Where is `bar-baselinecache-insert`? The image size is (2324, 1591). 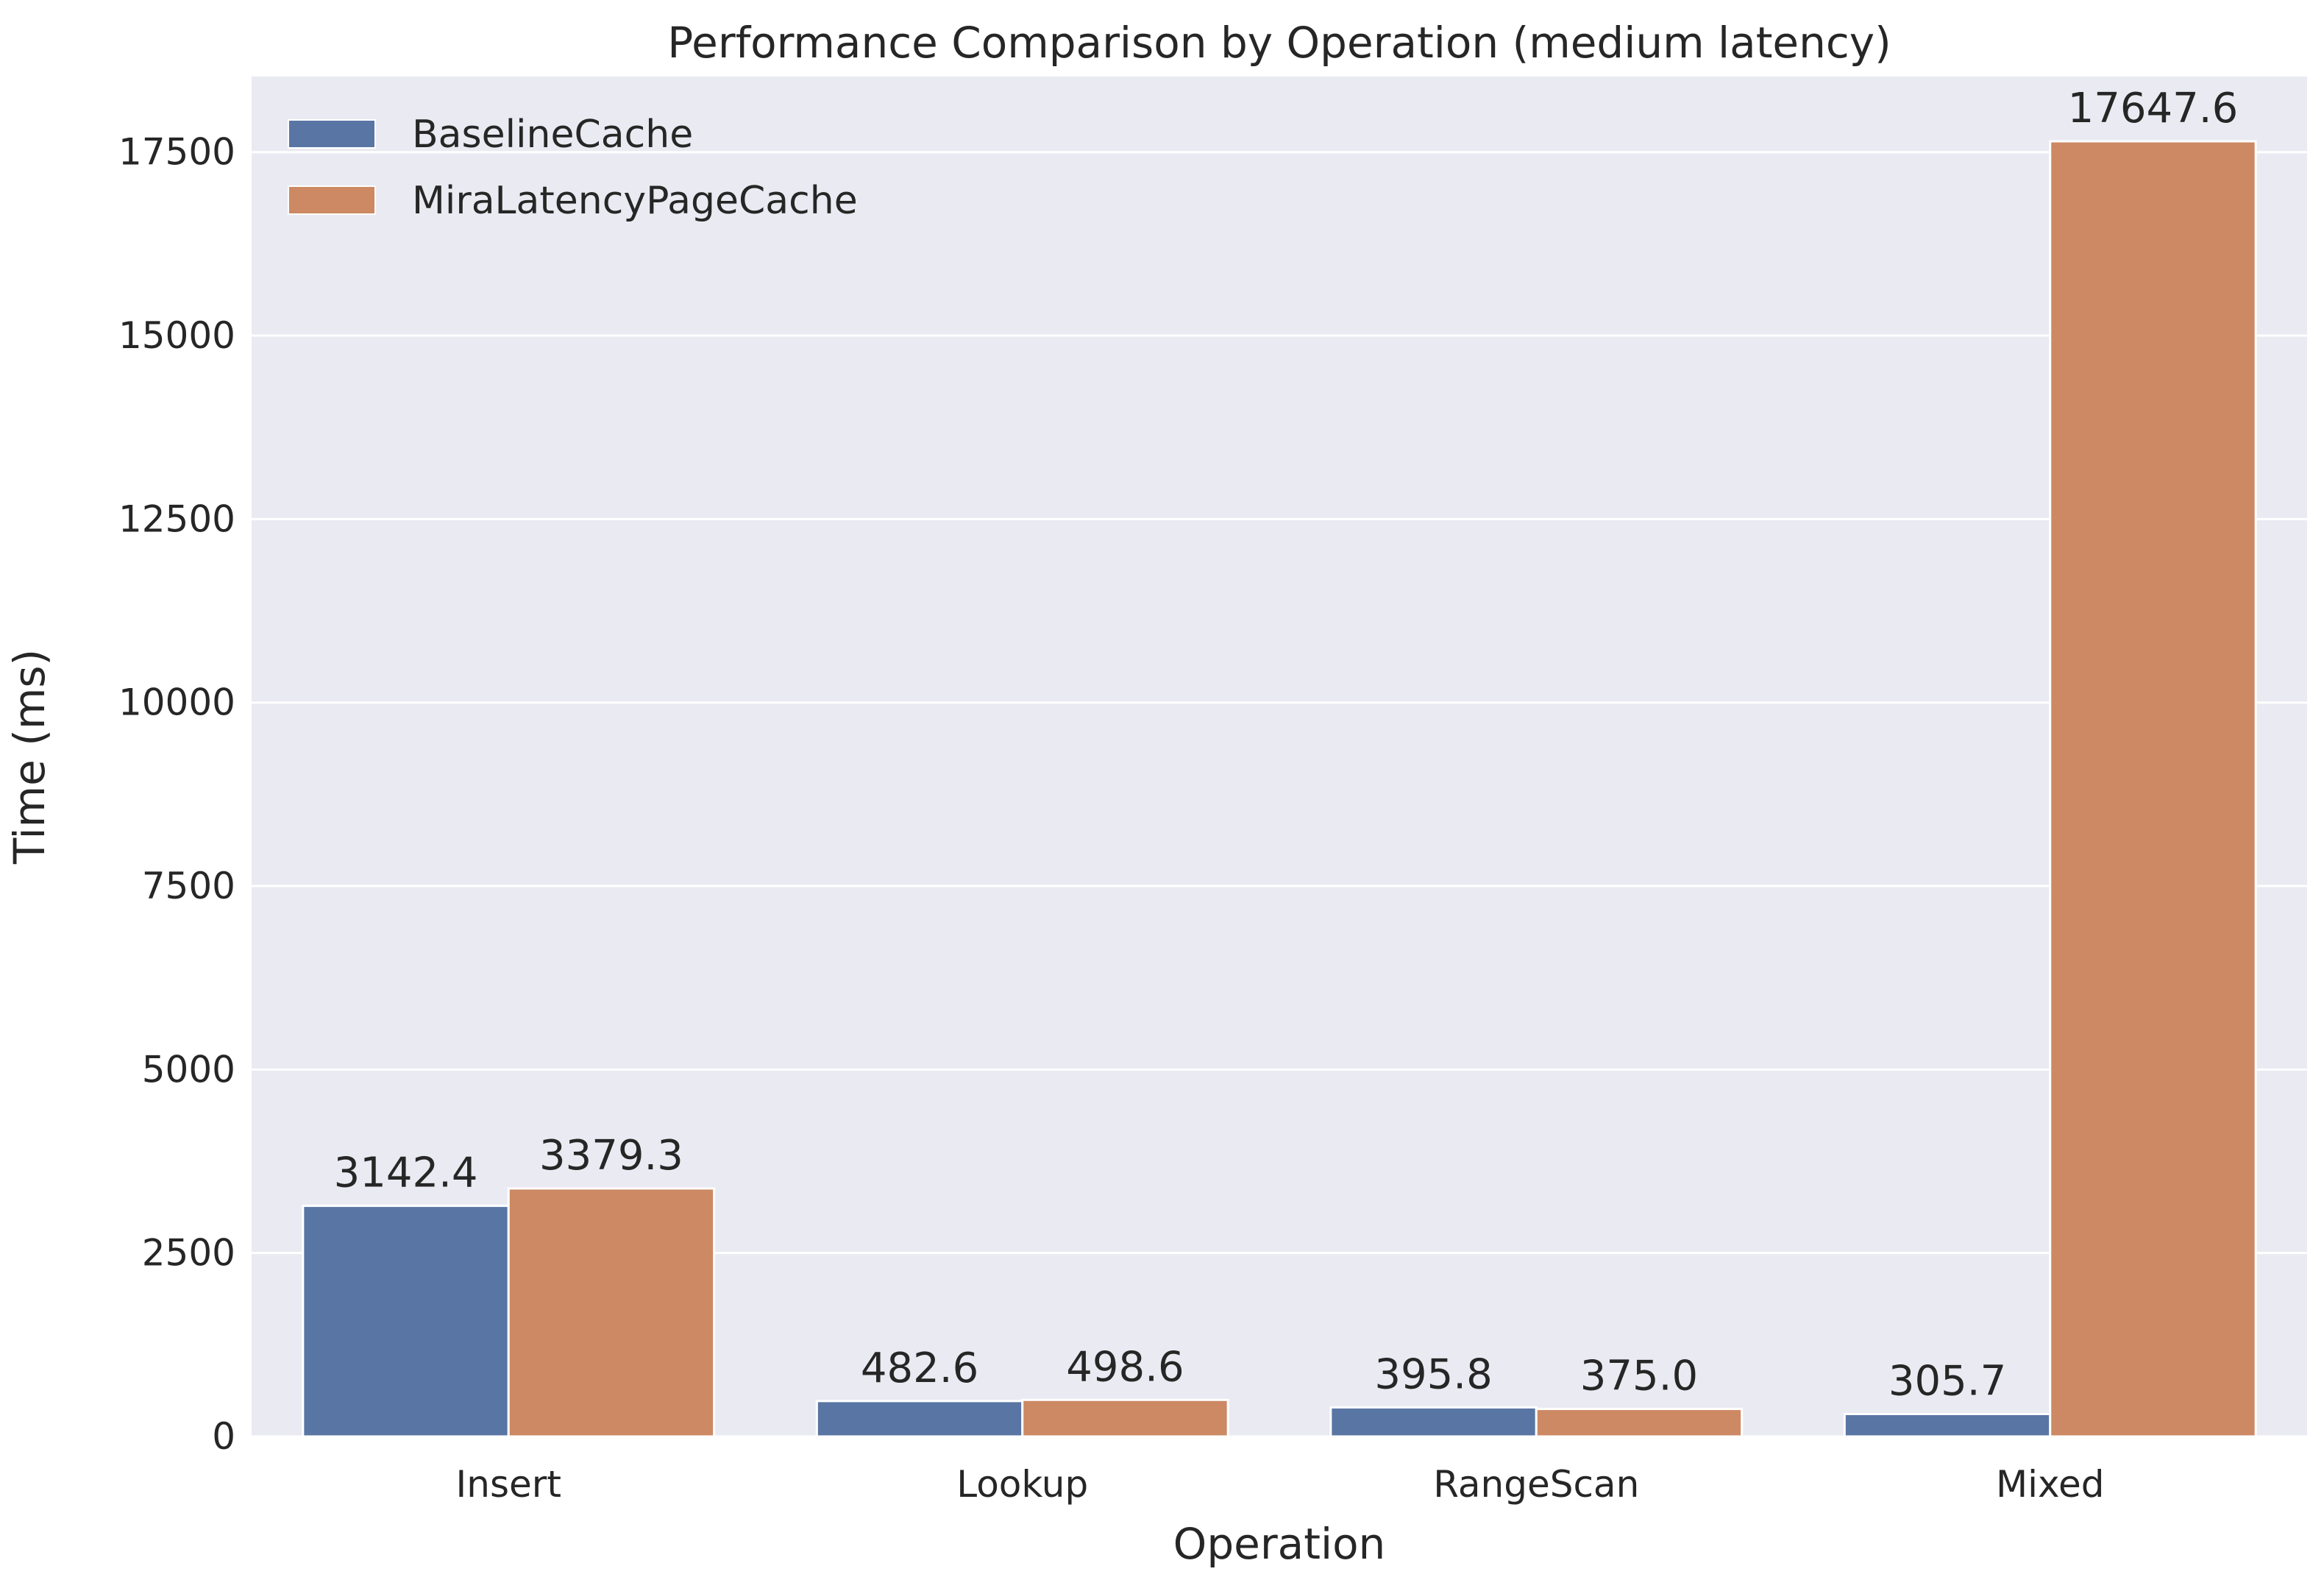
bar-baselinecache-insert is located at coordinates (406, 1321).